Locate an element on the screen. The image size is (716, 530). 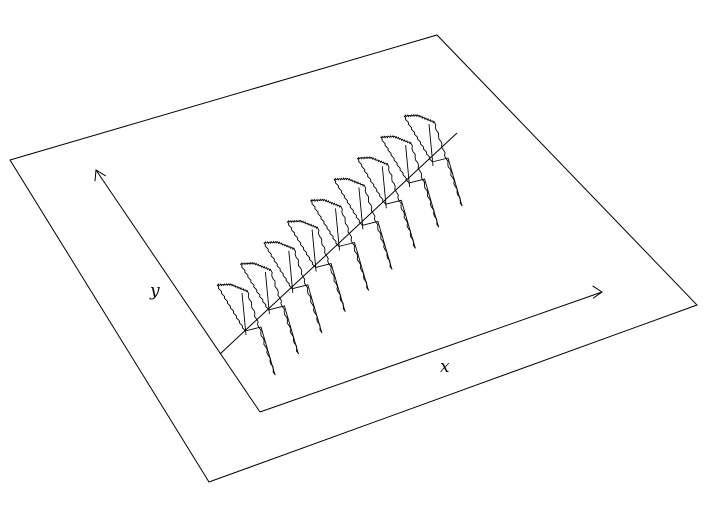
y-axis-arrowhead is located at coordinates (100, 175).